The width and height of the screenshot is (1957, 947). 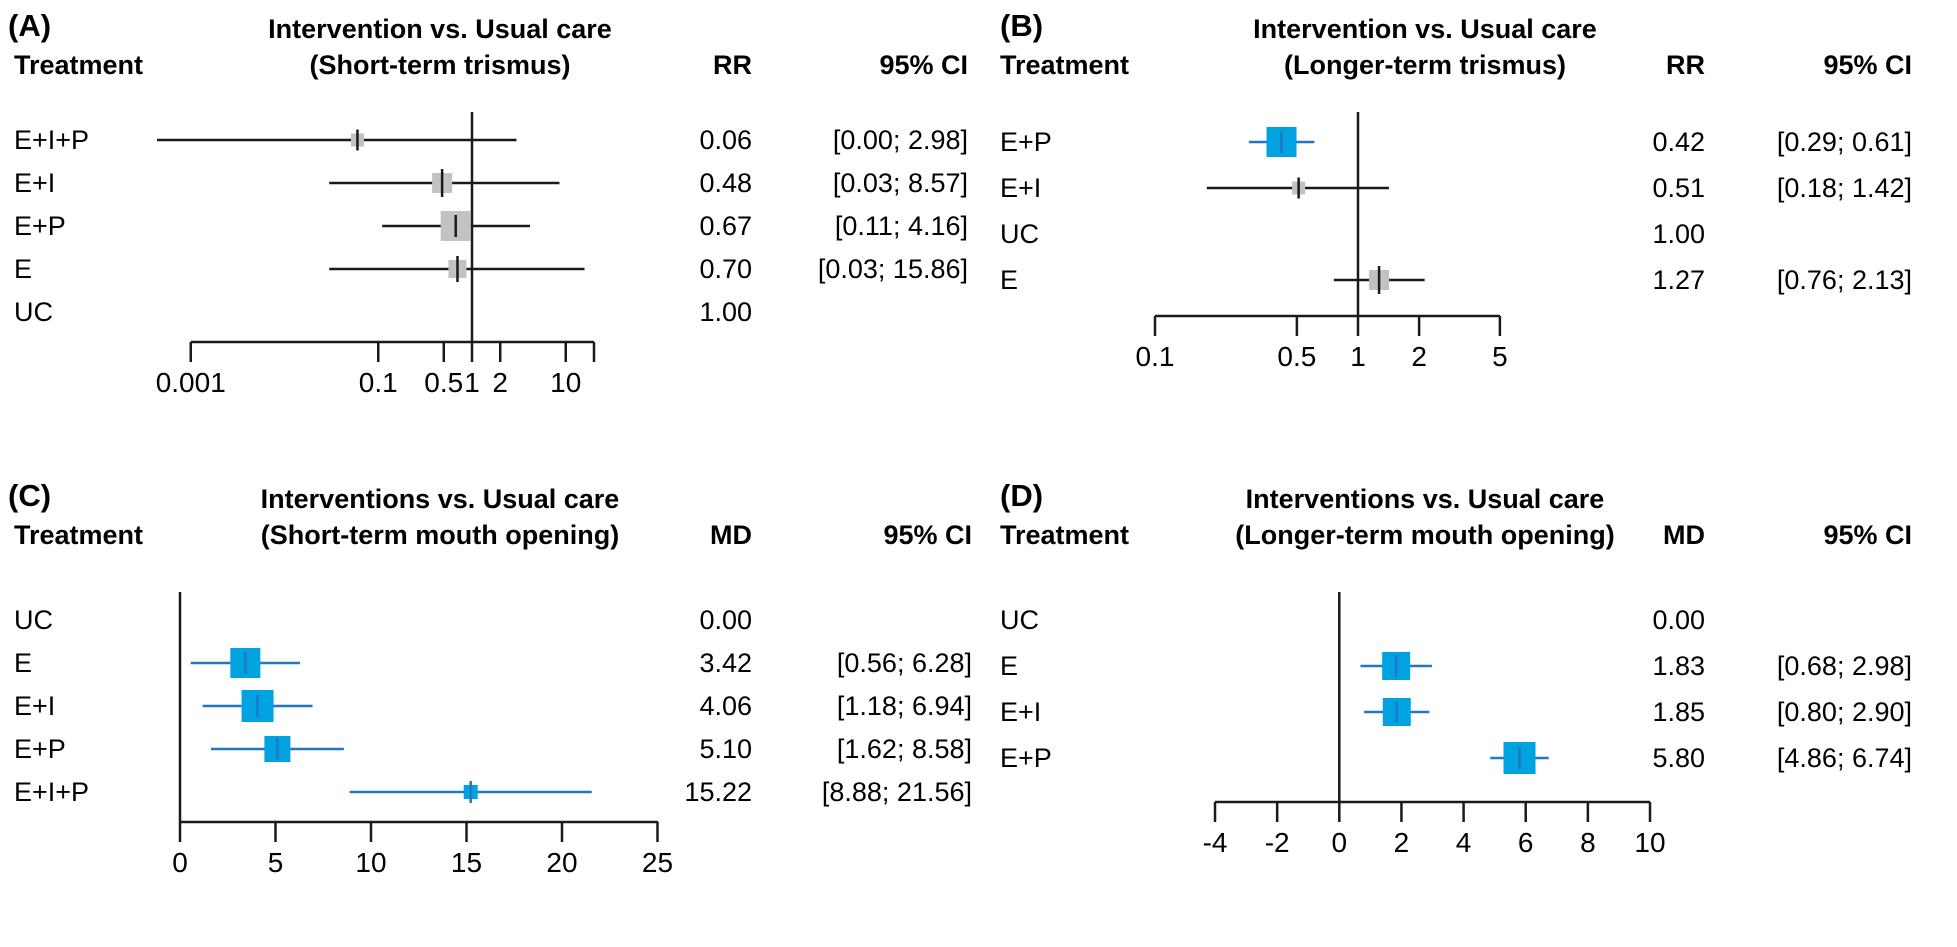 What do you see at coordinates (1844, 758) in the screenshot?
I see `panel-d-row-e-p-ci-value: [4.86; 6.74]` at bounding box center [1844, 758].